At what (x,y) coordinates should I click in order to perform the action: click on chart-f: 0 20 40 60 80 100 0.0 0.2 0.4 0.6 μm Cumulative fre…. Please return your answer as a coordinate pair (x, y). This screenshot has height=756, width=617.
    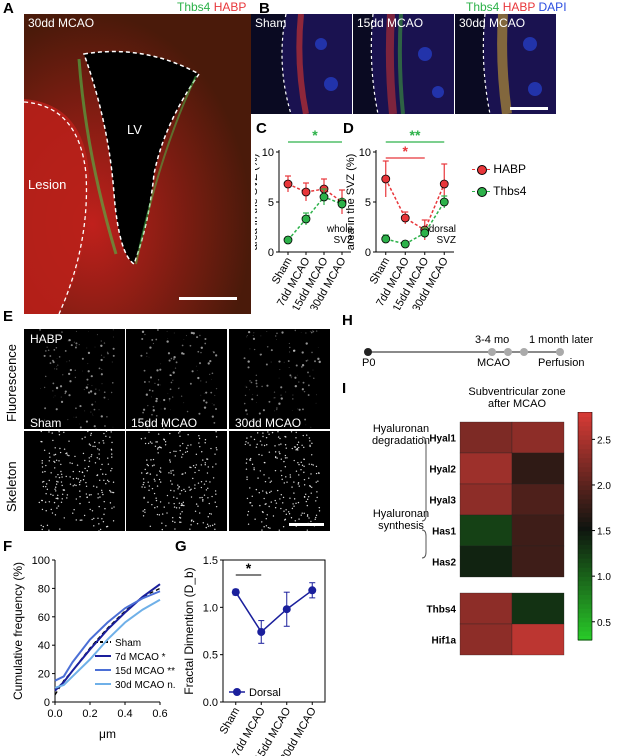
    Looking at the image, I should click on (93, 648).